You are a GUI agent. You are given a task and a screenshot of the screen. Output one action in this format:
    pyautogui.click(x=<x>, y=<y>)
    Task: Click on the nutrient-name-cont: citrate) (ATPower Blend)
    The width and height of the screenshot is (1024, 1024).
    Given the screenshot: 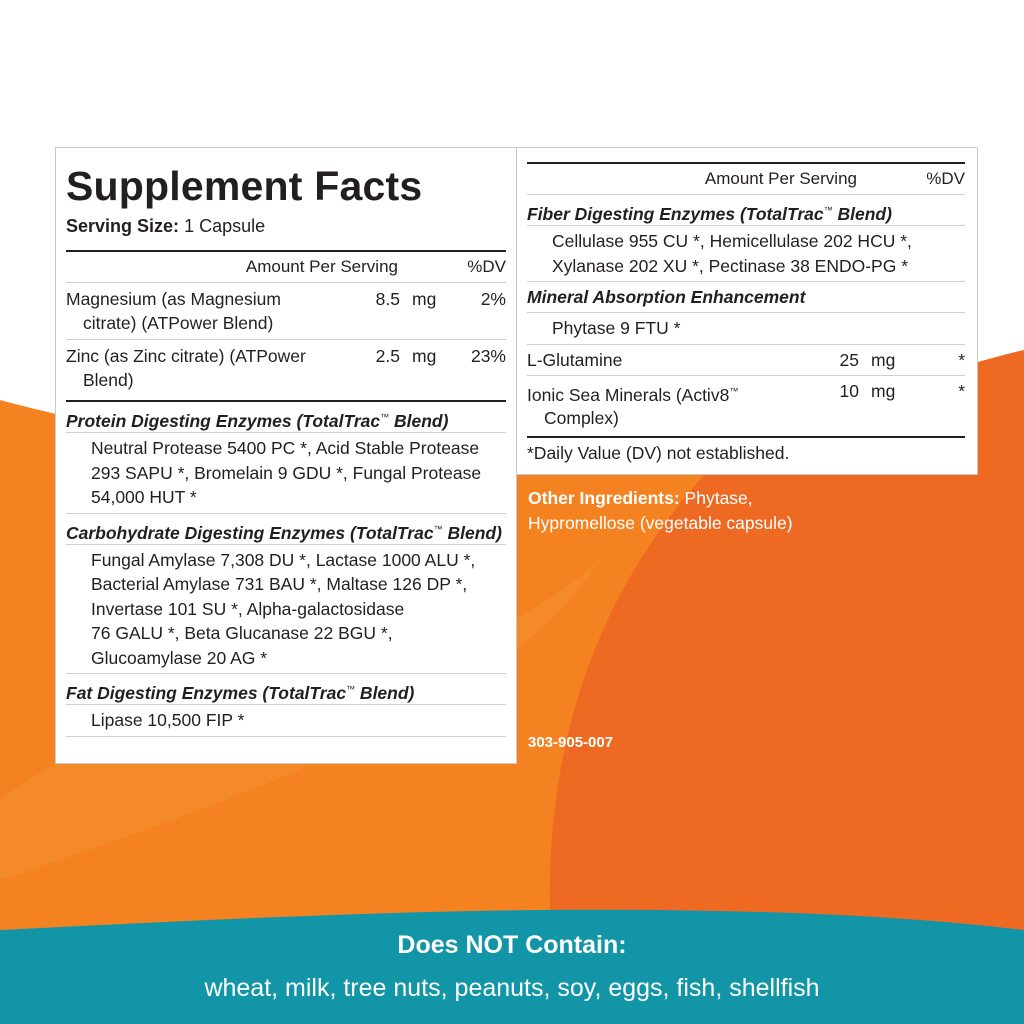 What is the action you would take?
    pyautogui.click(x=178, y=323)
    